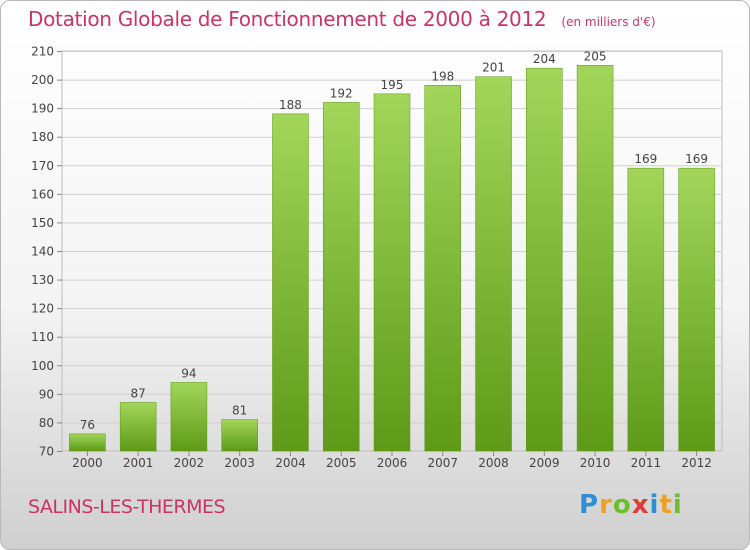  I want to click on value-label-2001: 87, so click(138, 393).